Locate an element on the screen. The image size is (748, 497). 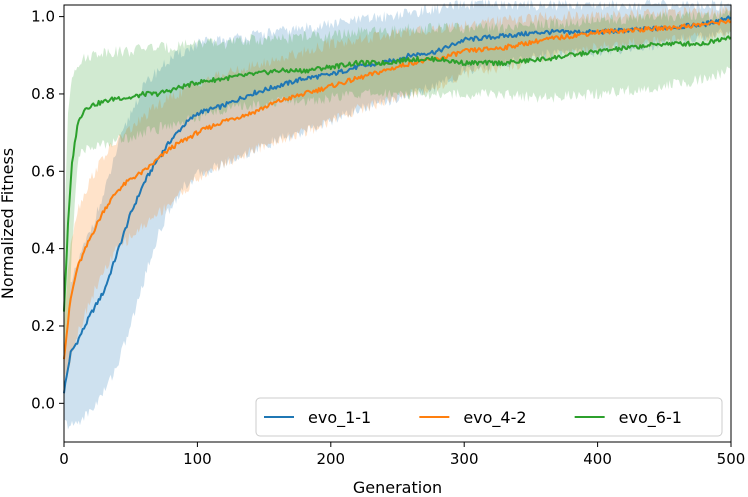
x-tick-label: 400 is located at coordinates (597, 459).